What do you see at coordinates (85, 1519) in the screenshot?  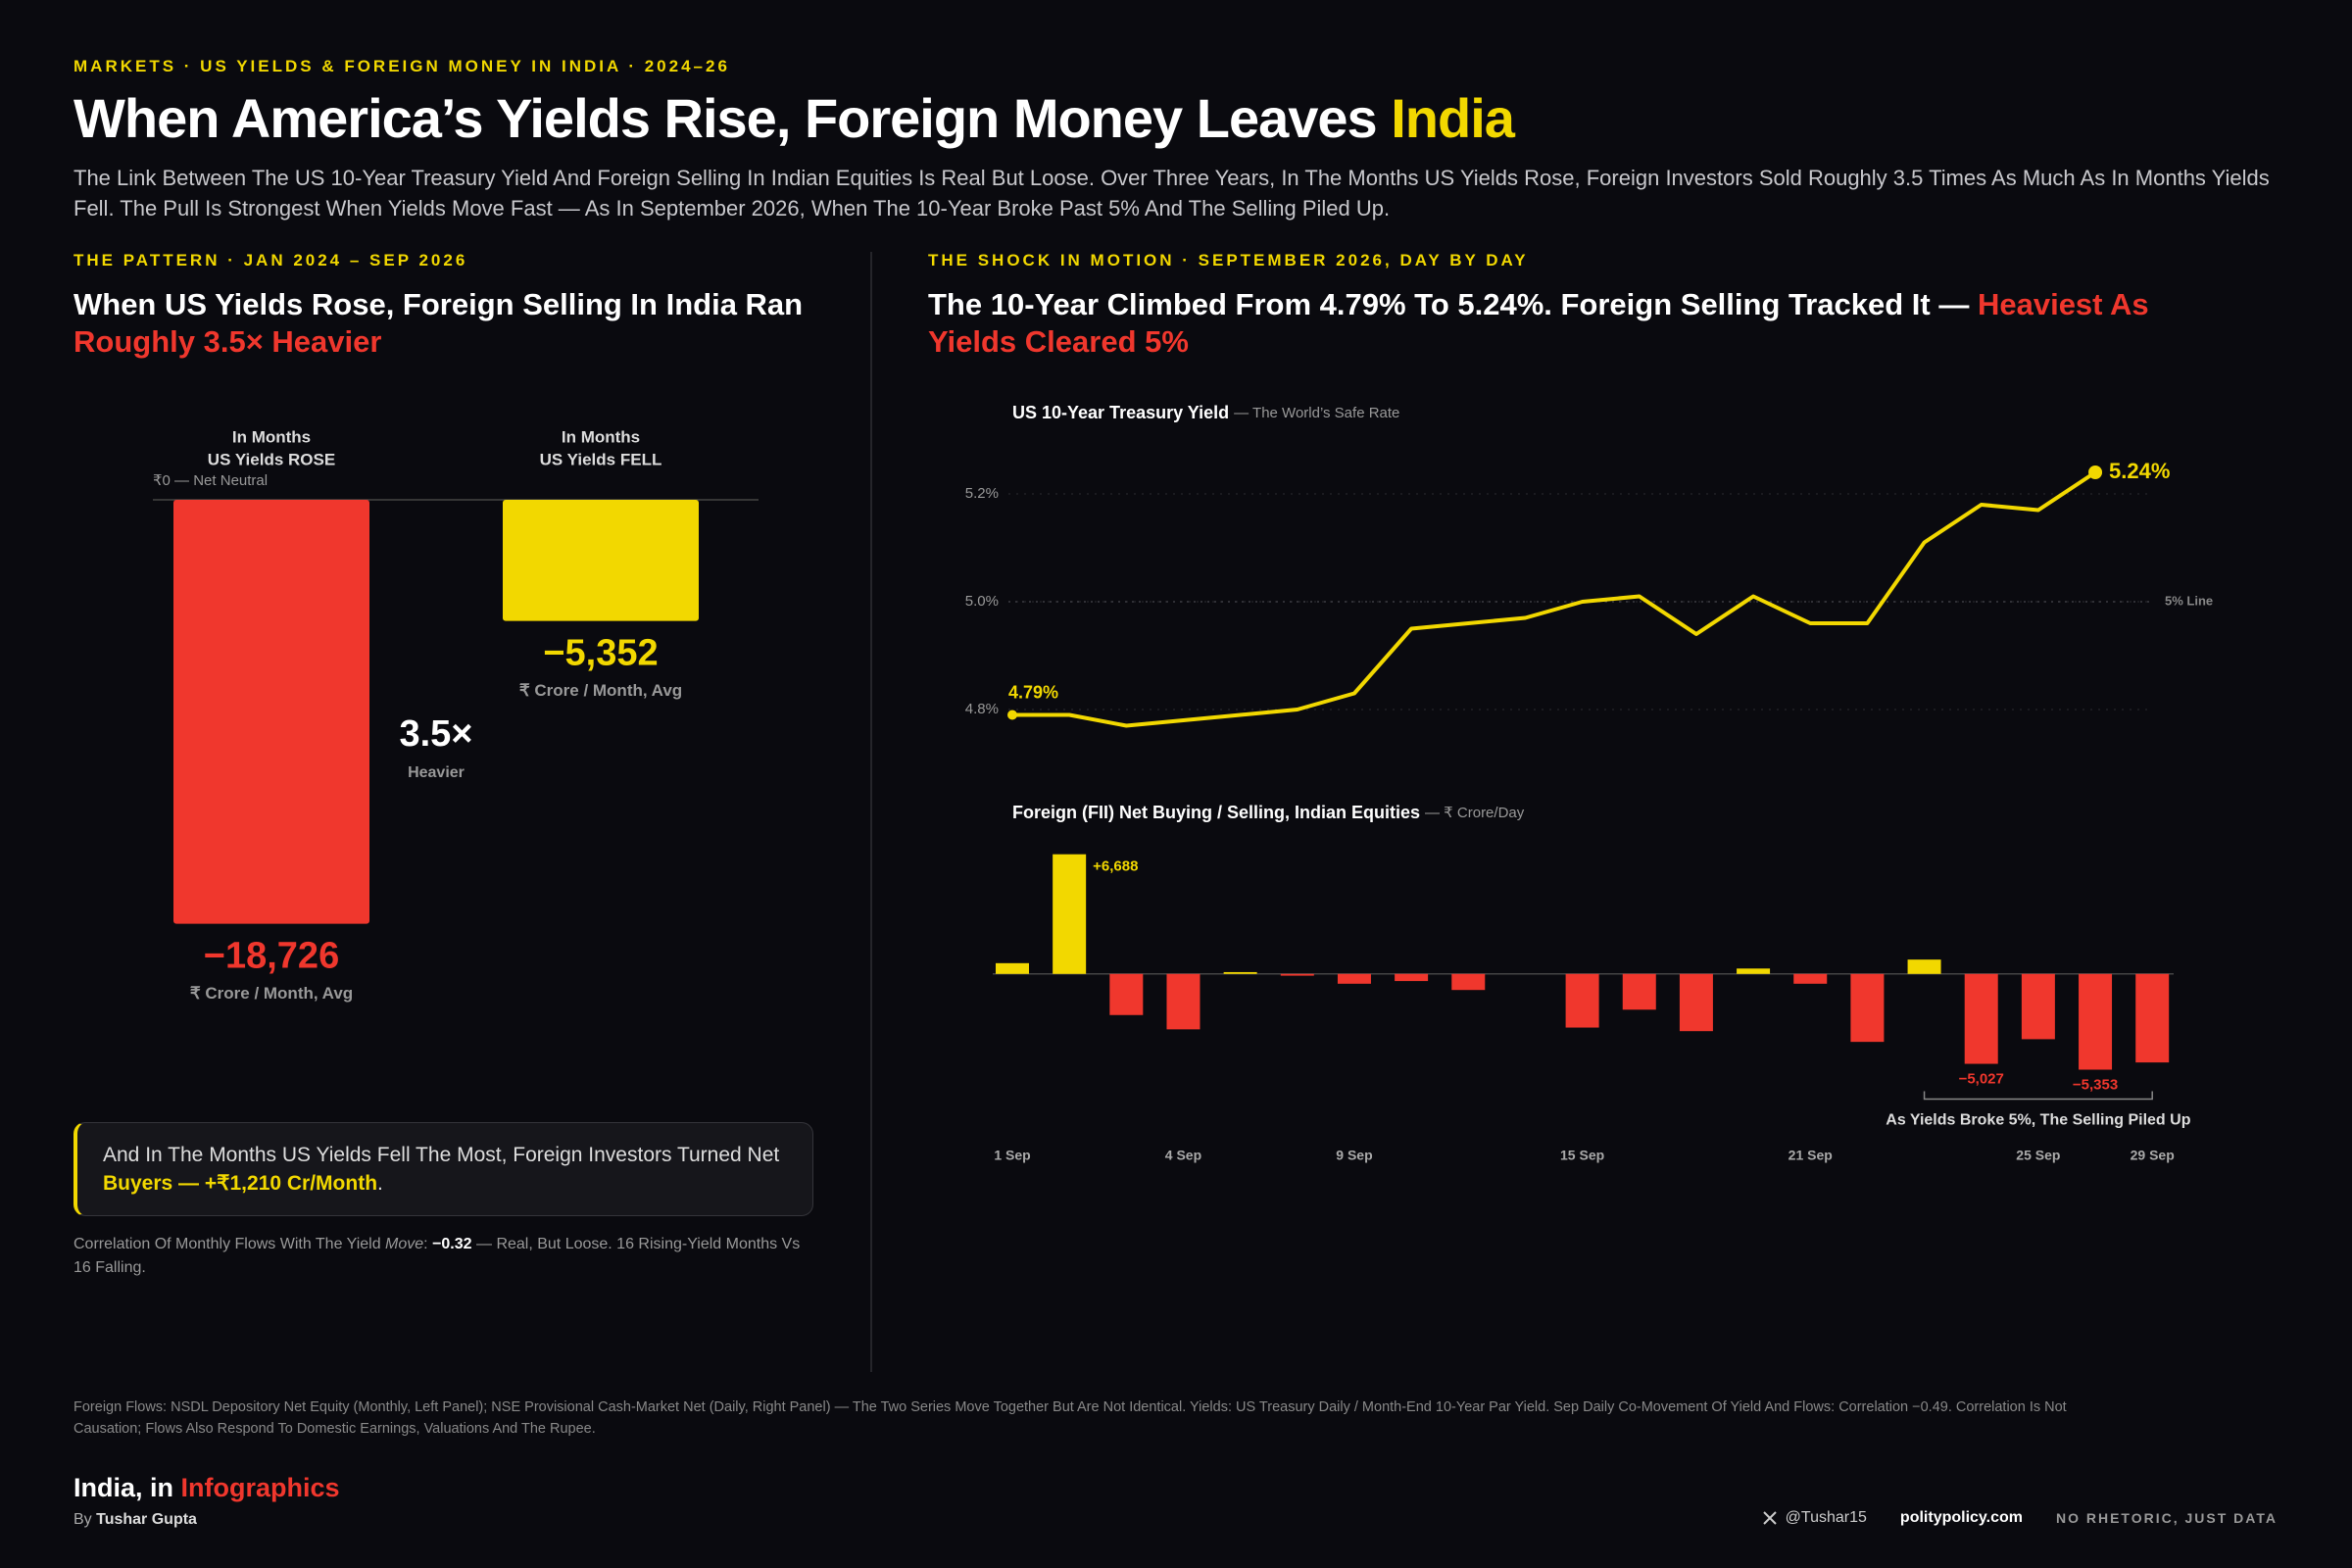 I see `byline-text: By` at bounding box center [85, 1519].